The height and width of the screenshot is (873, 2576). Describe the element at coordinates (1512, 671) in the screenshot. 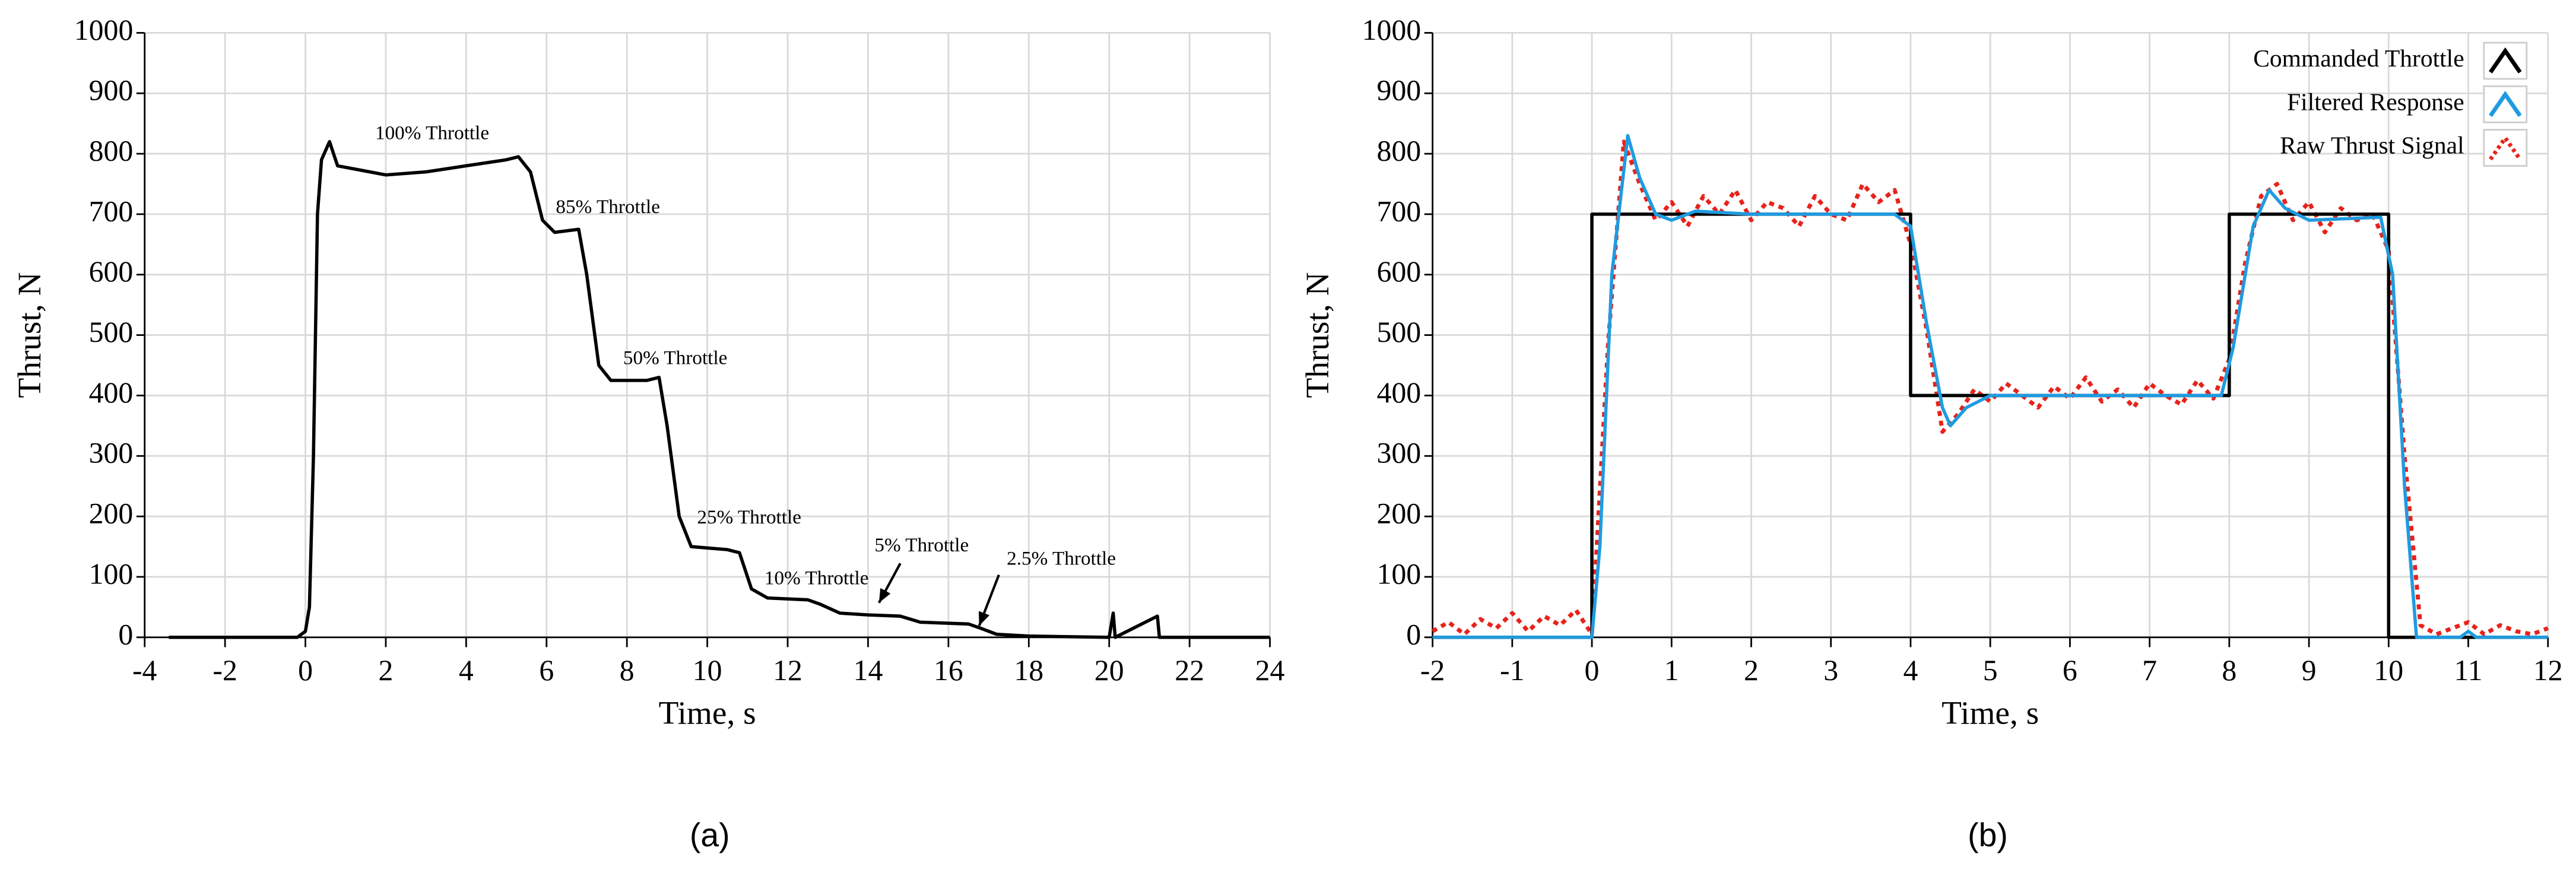

I see `x-tick-label: -1` at that location.